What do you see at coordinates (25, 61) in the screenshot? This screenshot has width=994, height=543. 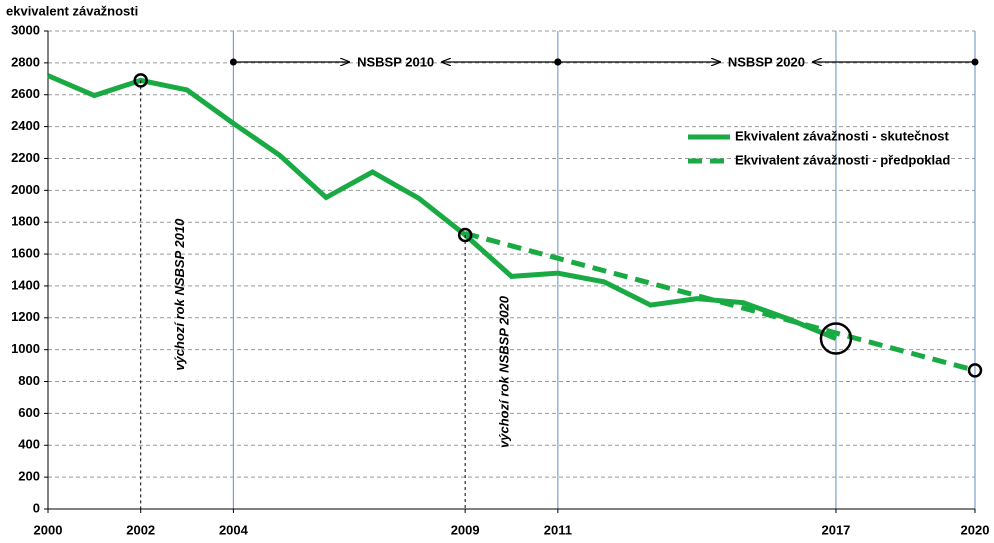 I see `y-tick-label: 2800` at bounding box center [25, 61].